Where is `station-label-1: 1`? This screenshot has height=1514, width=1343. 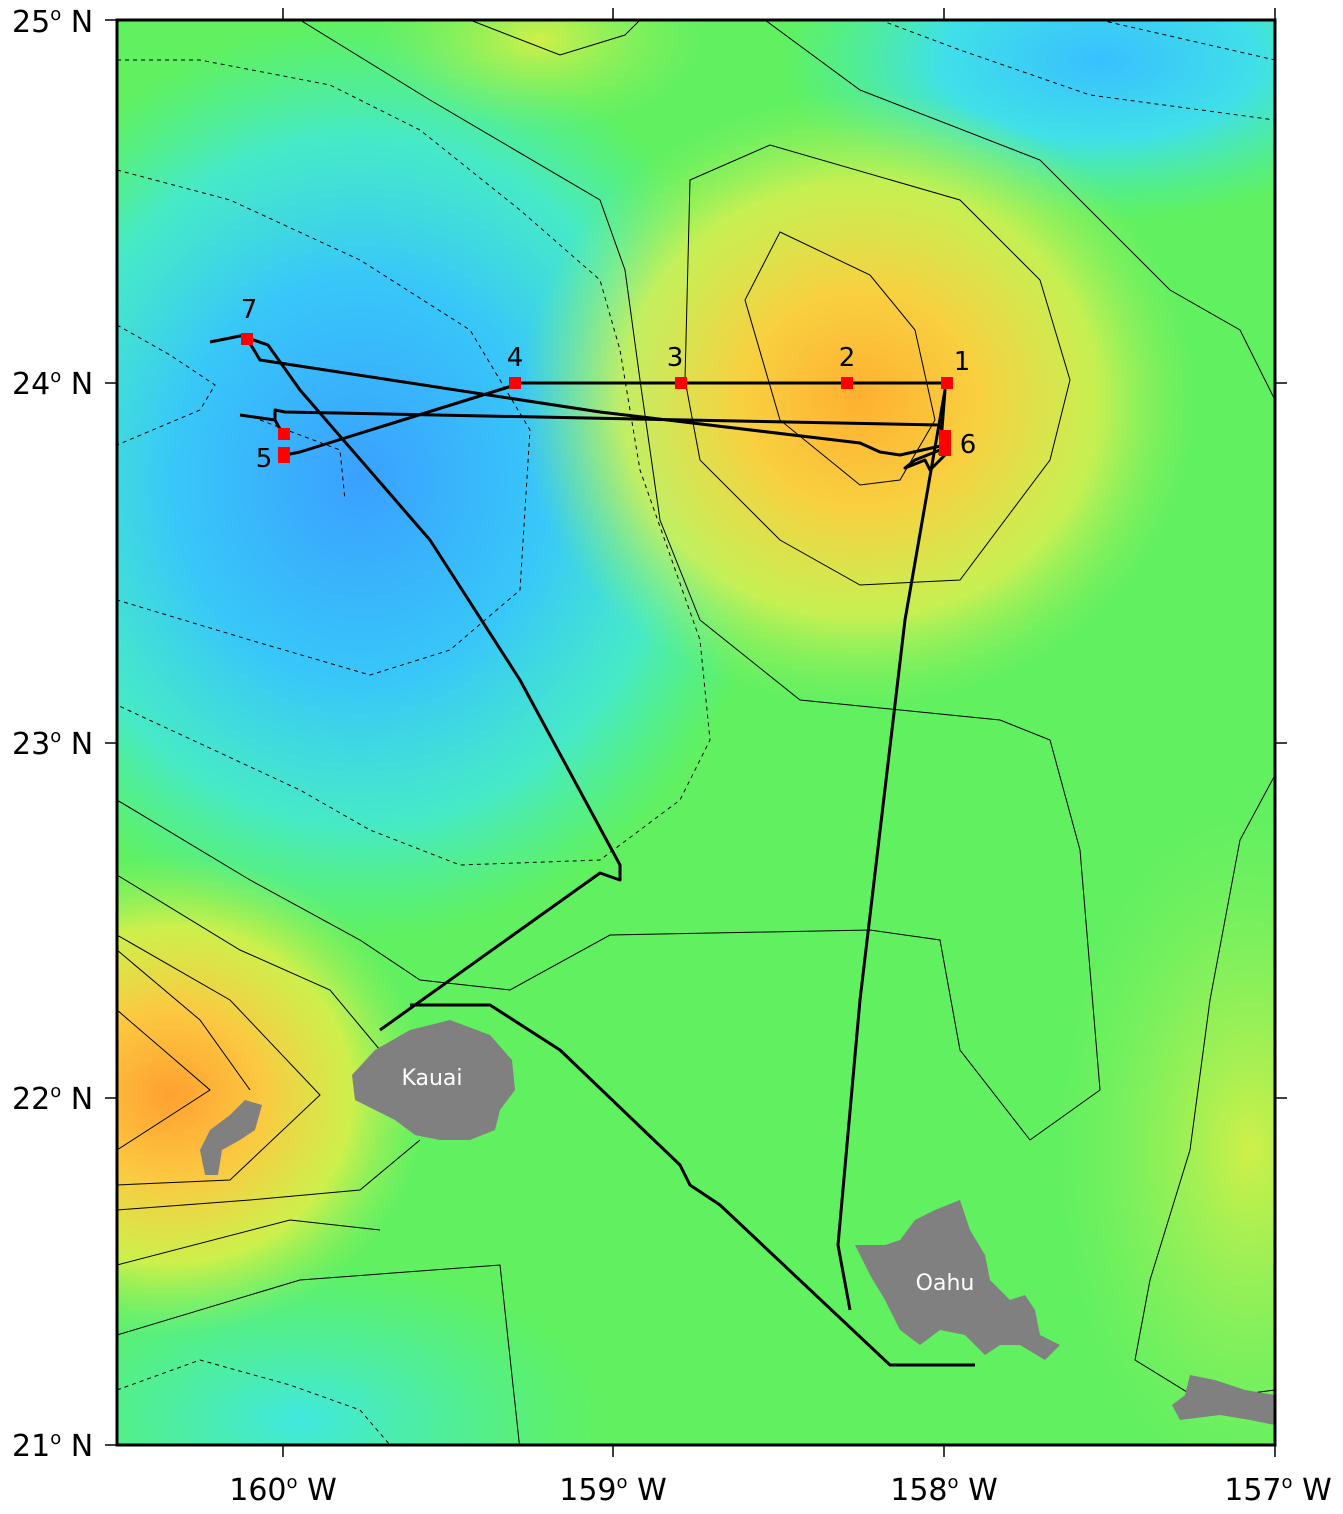 station-label-1: 1 is located at coordinates (962, 362).